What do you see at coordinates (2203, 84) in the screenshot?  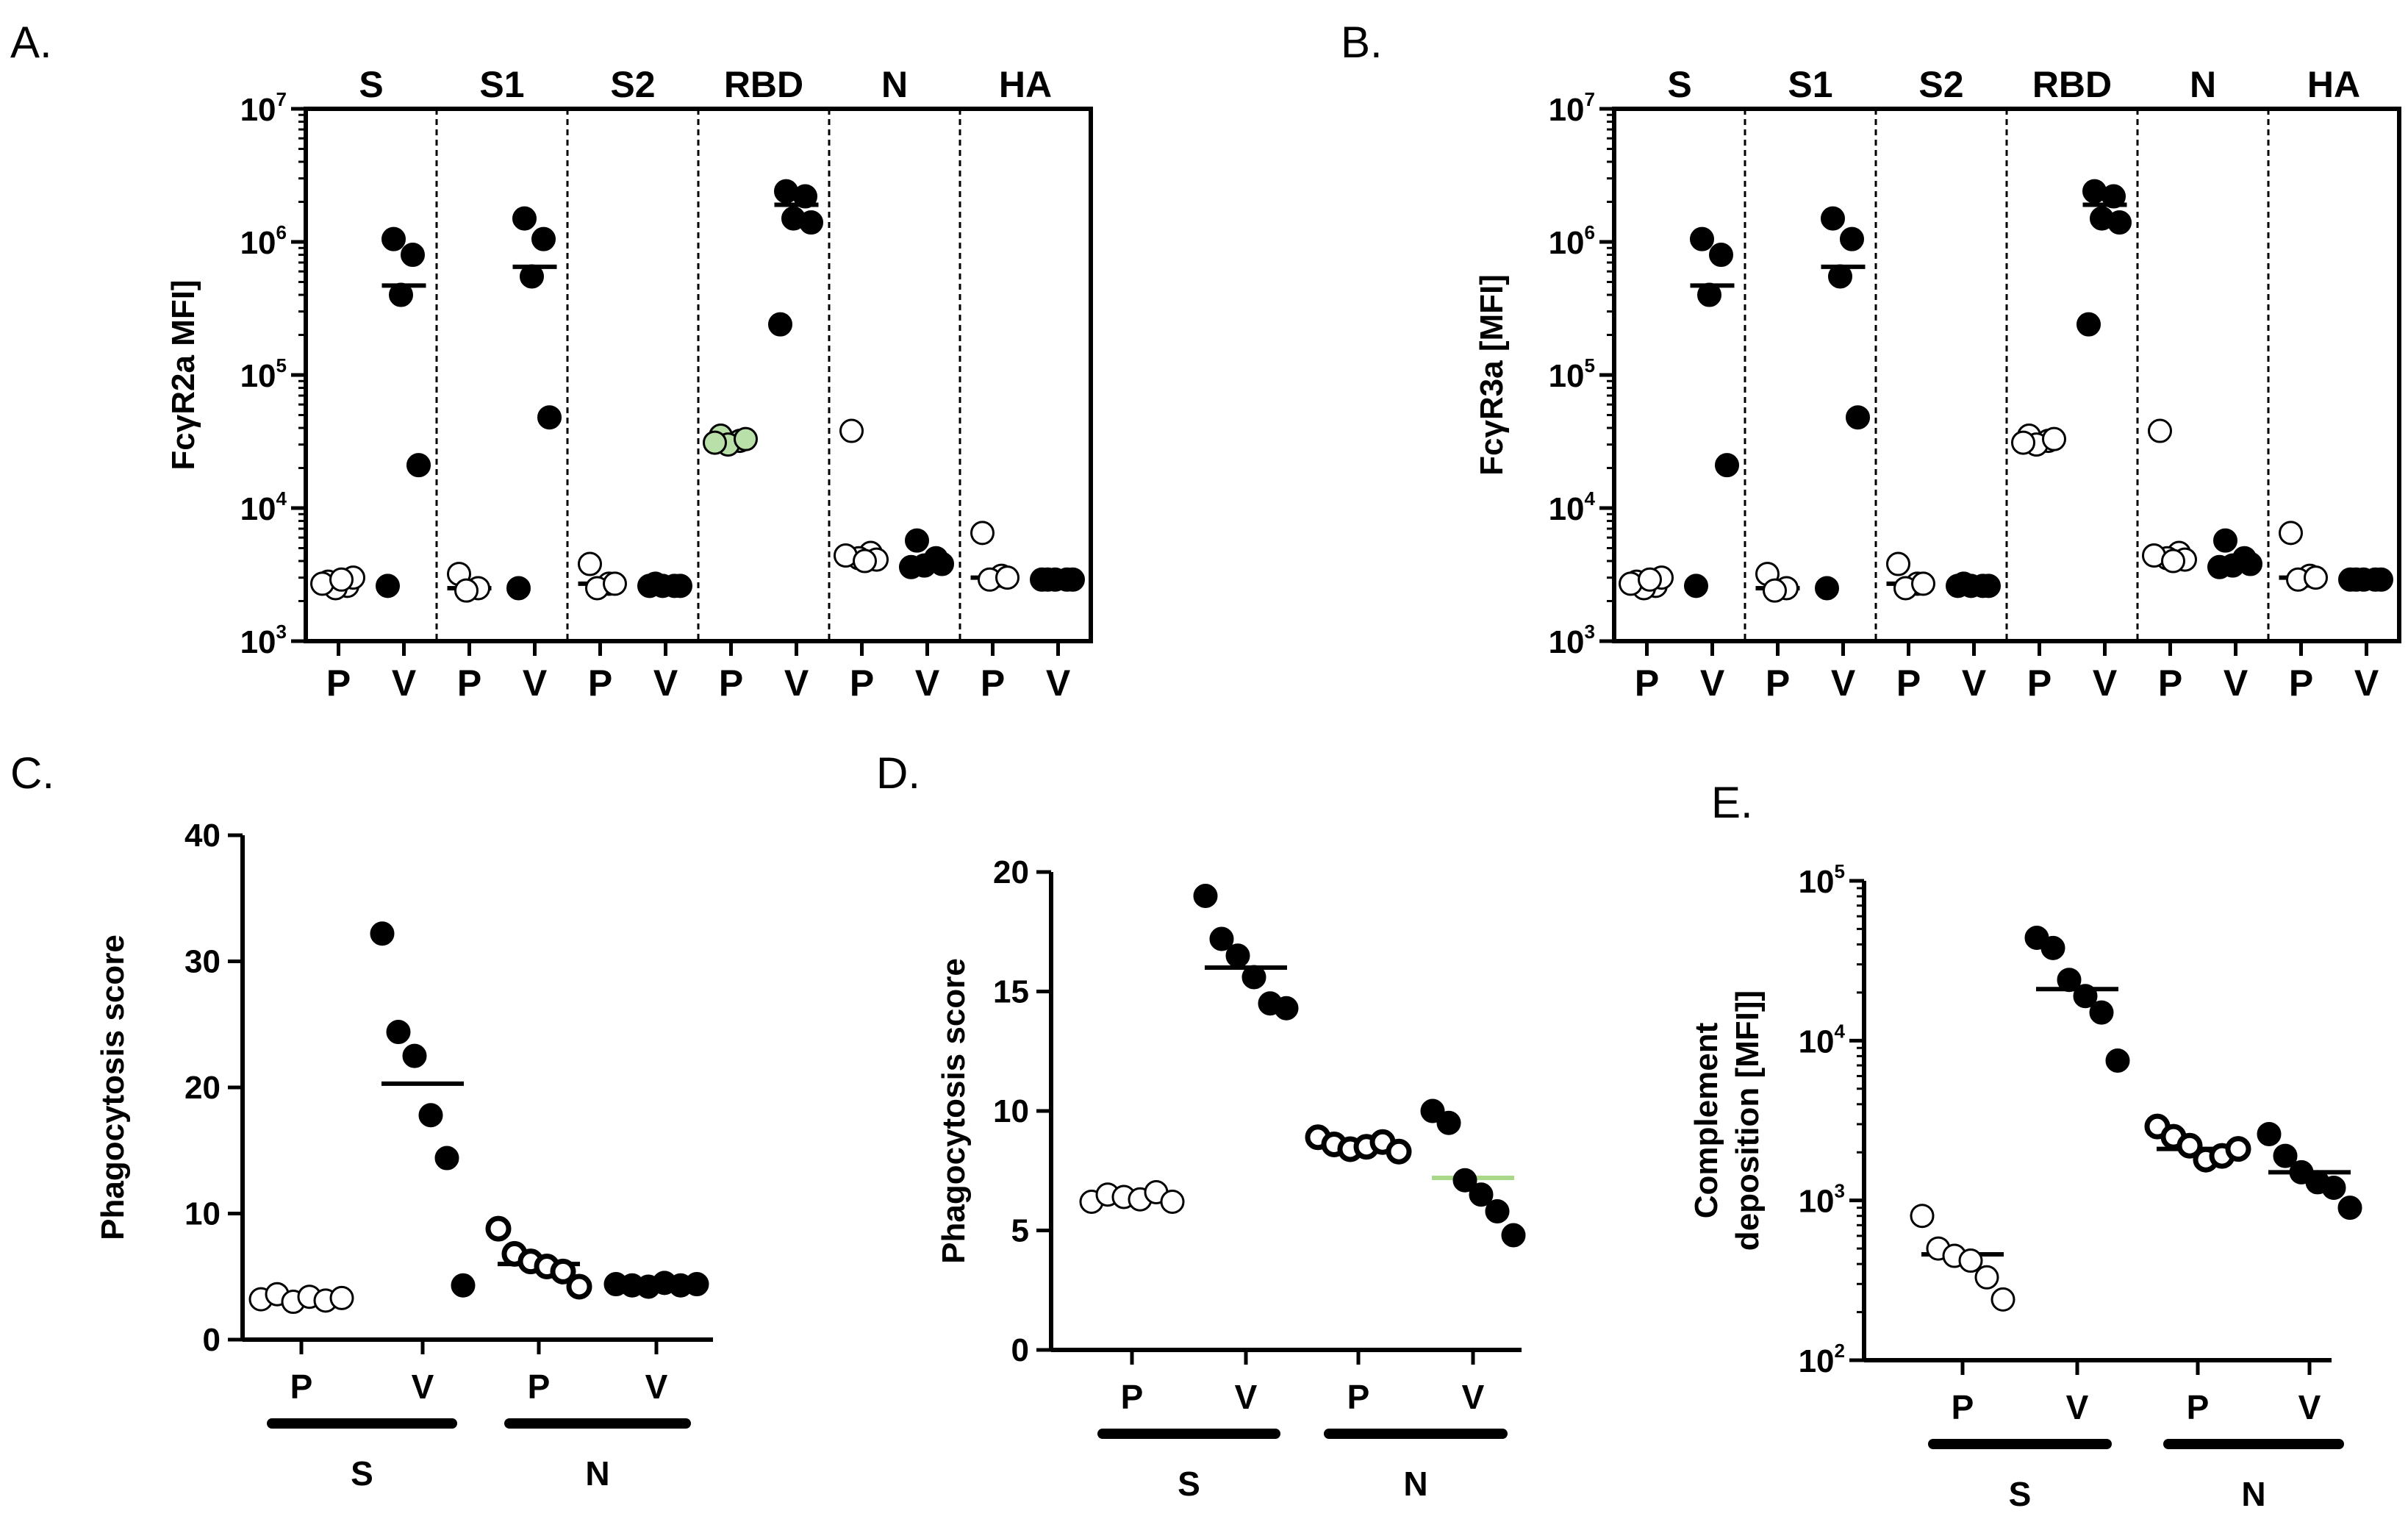 I see `antigen-title: N` at bounding box center [2203, 84].